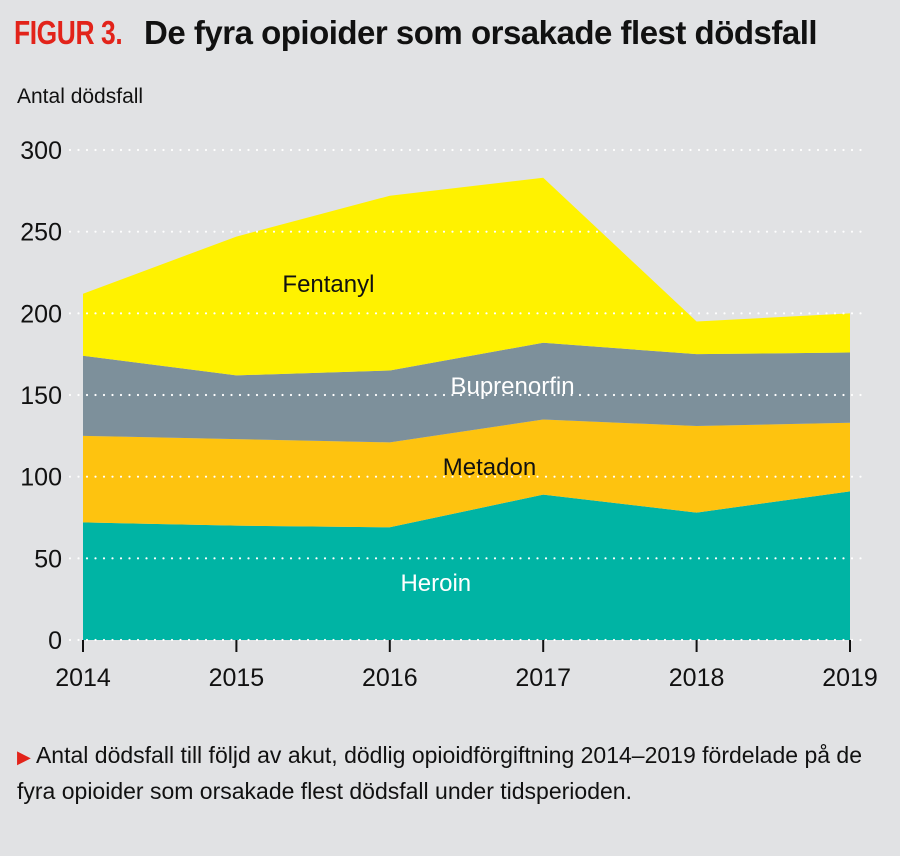  I want to click on y-tick-label: 300, so click(41, 151).